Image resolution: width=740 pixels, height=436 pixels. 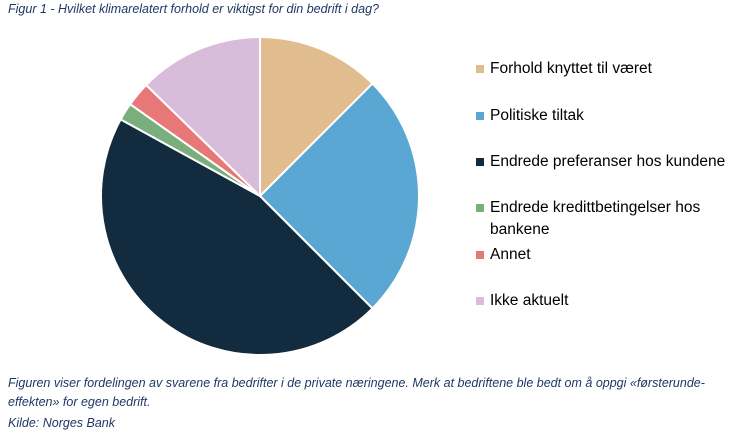 What do you see at coordinates (537, 115) in the screenshot?
I see `legend-label-policy: Politiske tiltak` at bounding box center [537, 115].